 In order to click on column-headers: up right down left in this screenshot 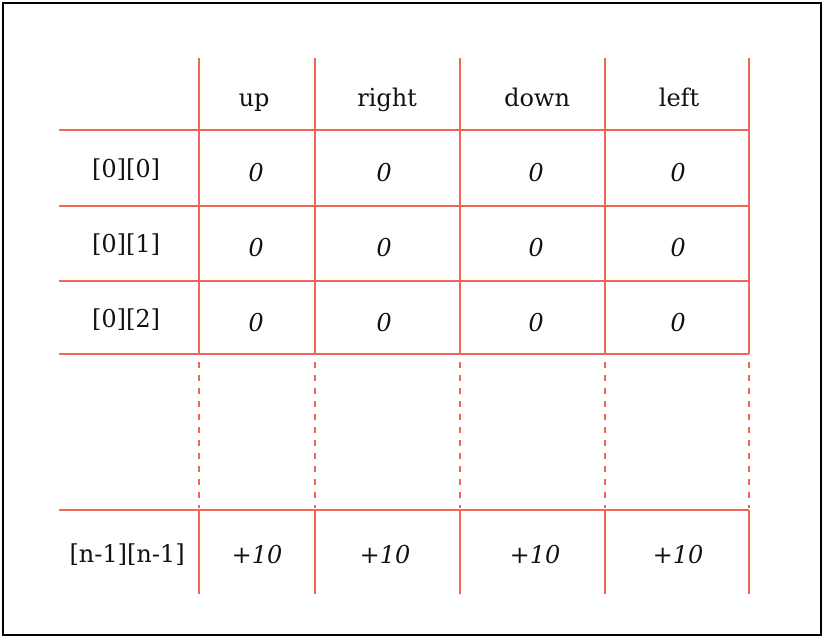, I will do `click(469, 98)`.